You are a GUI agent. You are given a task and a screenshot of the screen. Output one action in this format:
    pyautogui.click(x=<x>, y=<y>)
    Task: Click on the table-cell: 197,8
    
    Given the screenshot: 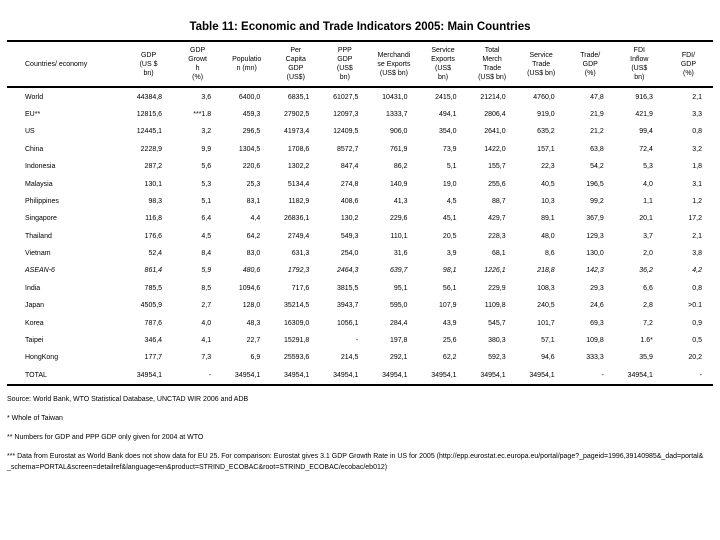 What is the action you would take?
    pyautogui.click(x=398, y=341)
    